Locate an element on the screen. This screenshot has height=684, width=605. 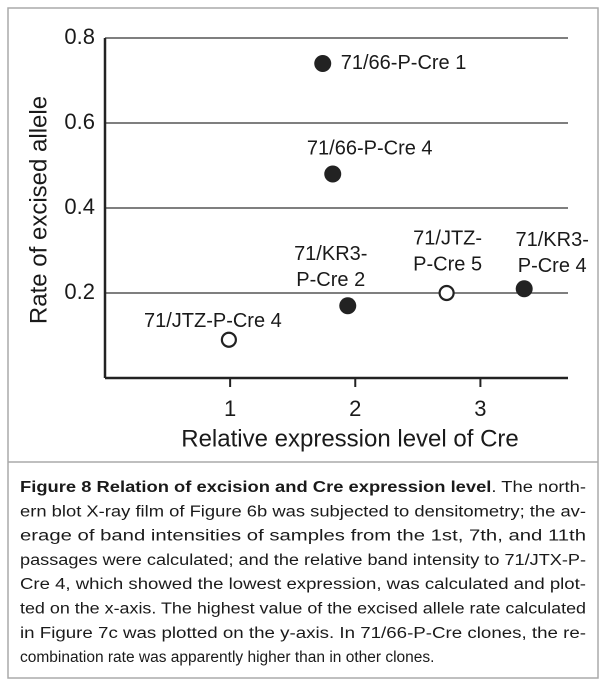
point-label: 71/66-P-Cre 1 is located at coordinates (404, 63).